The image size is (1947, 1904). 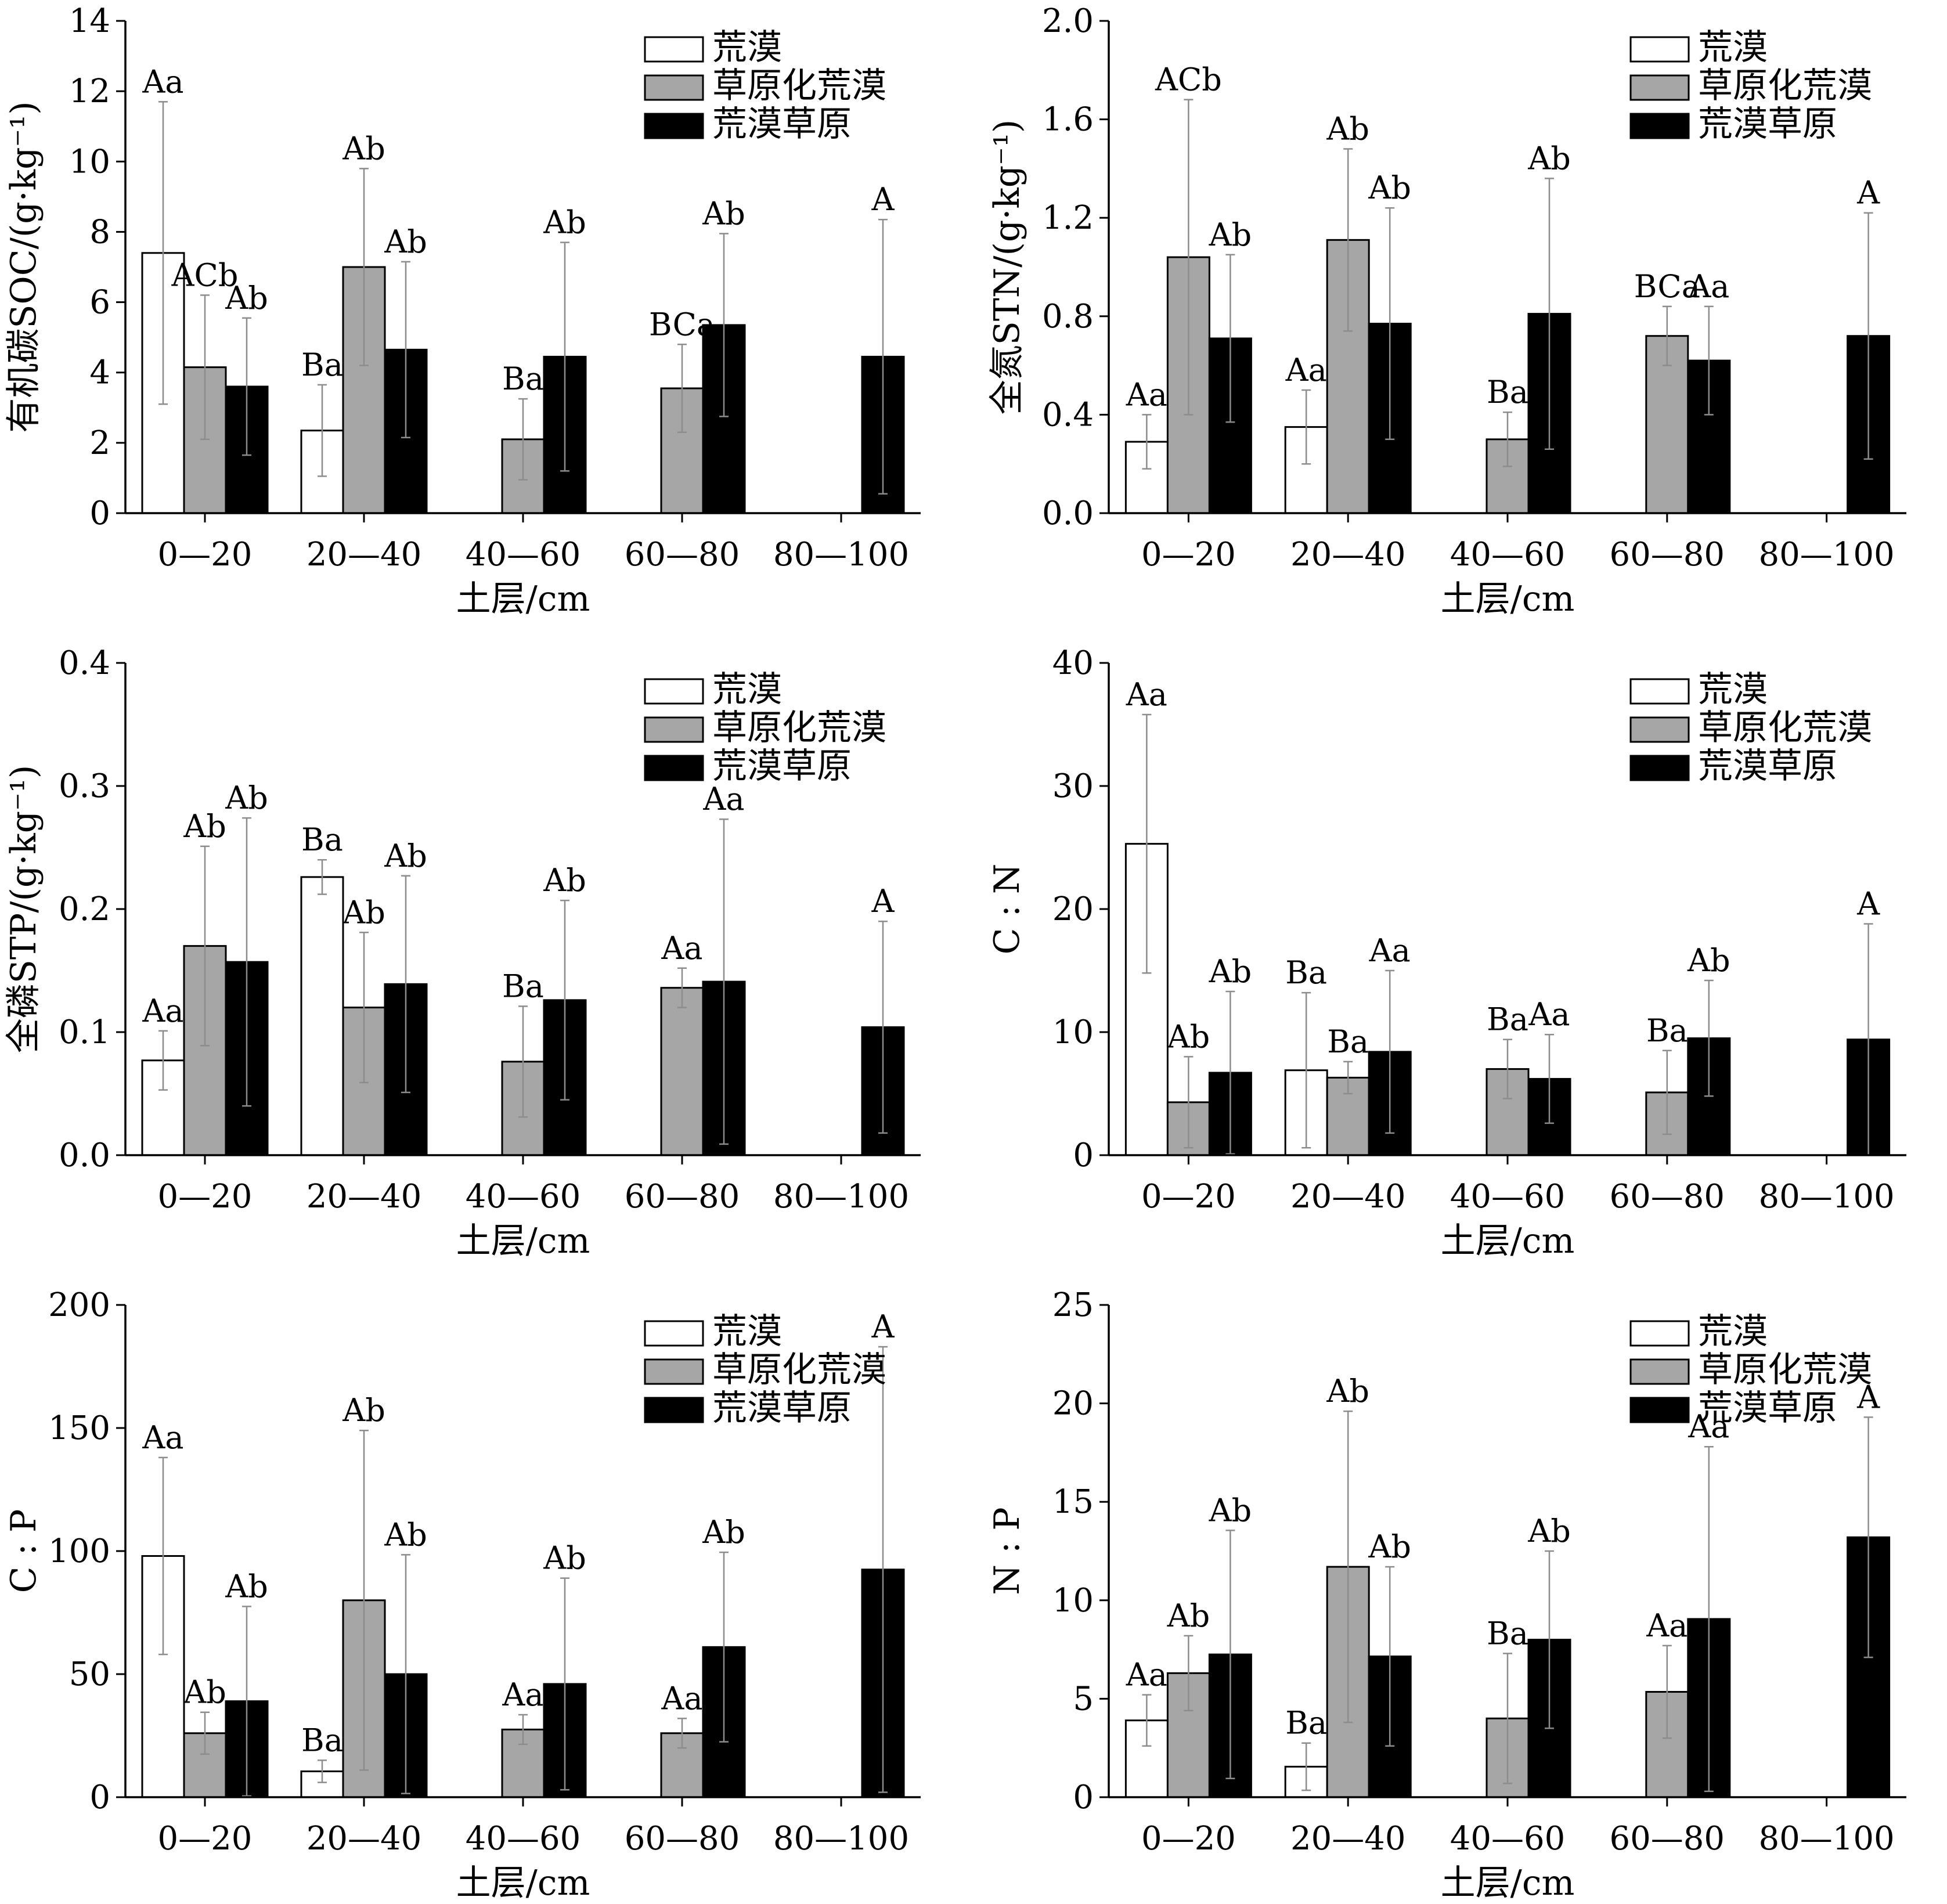 I want to click on y-tick-label: 4, so click(x=99, y=373).